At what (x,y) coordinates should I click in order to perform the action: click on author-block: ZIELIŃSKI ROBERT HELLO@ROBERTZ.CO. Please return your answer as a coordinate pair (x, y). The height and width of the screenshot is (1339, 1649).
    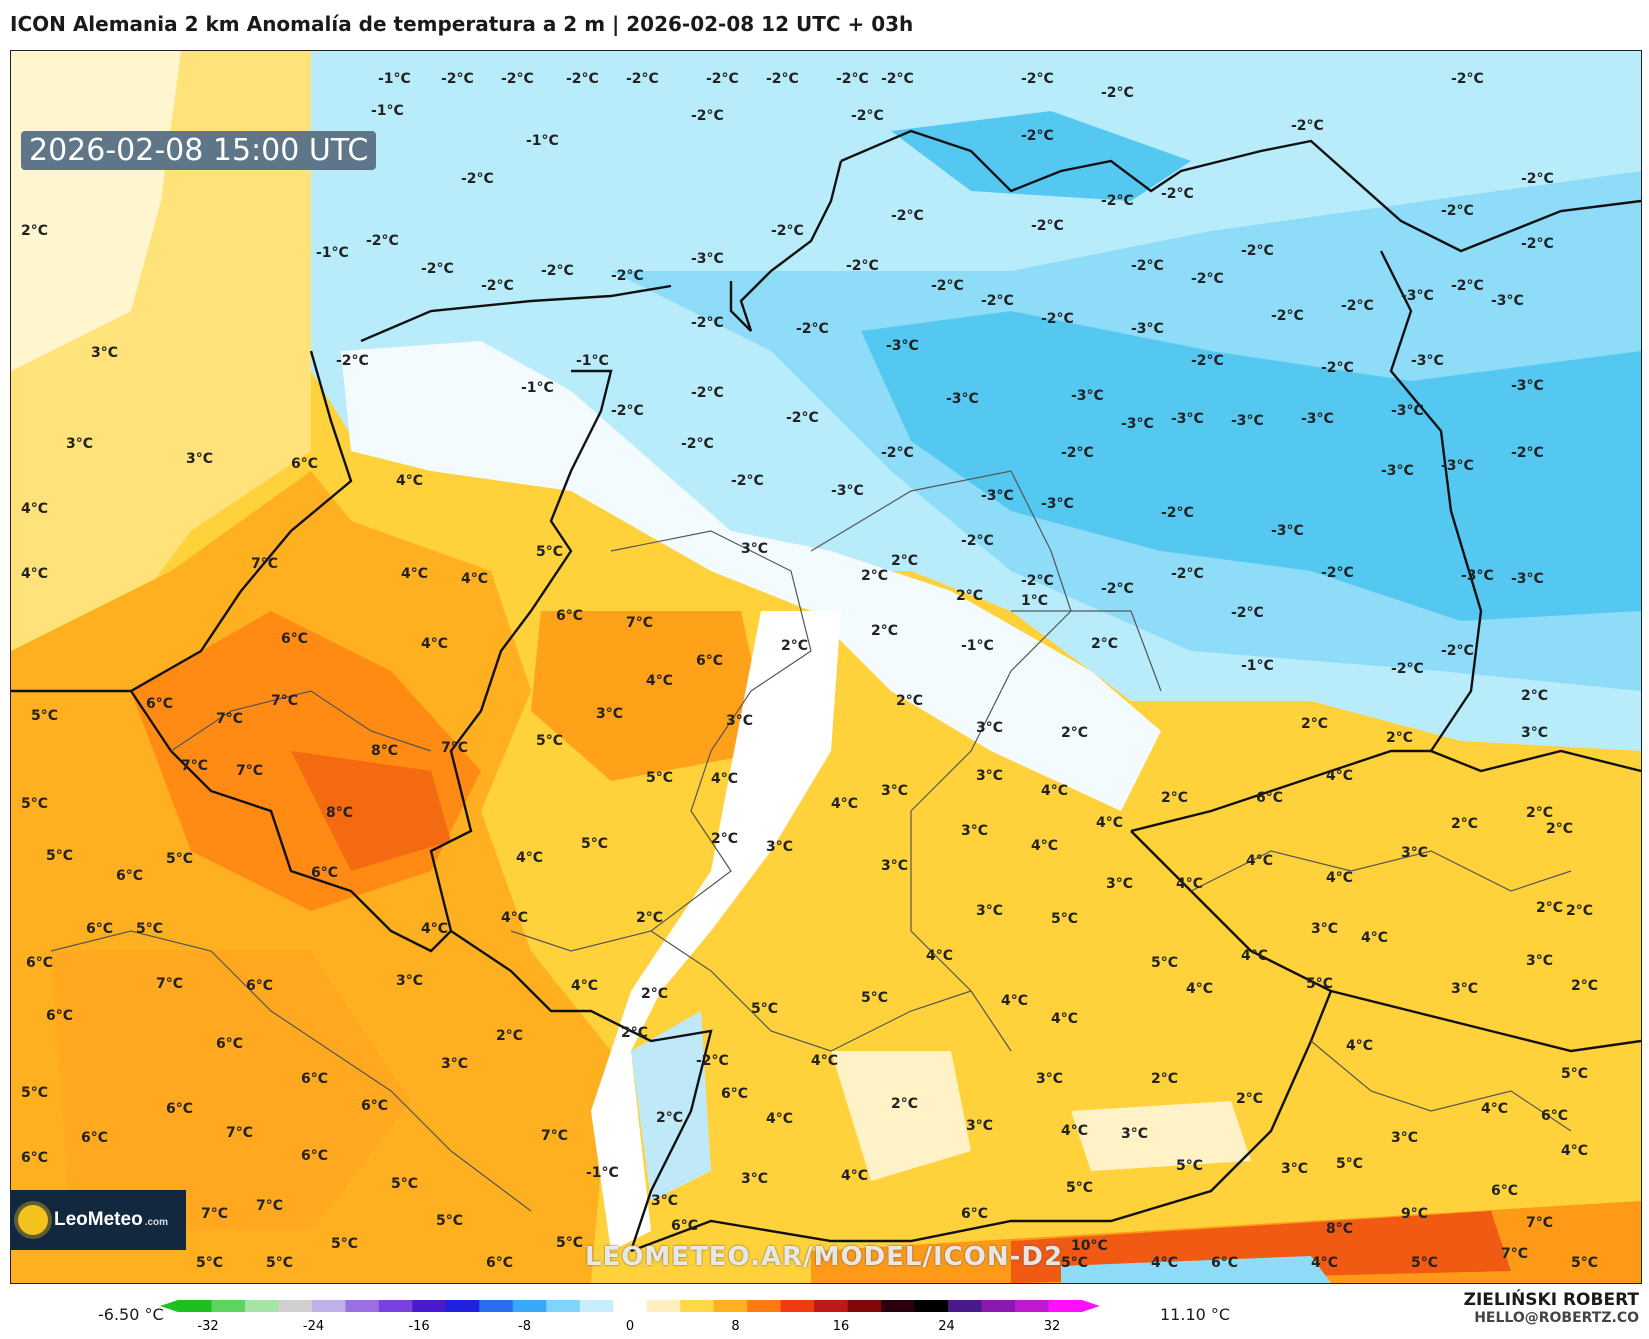
    Looking at the image, I should click on (1551, 1308).